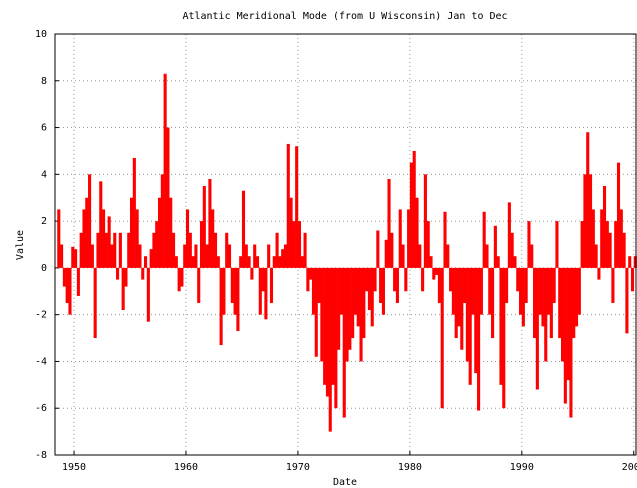  Describe the element at coordinates (41, 34) in the screenshot. I see `y-tick-label: 10` at that location.